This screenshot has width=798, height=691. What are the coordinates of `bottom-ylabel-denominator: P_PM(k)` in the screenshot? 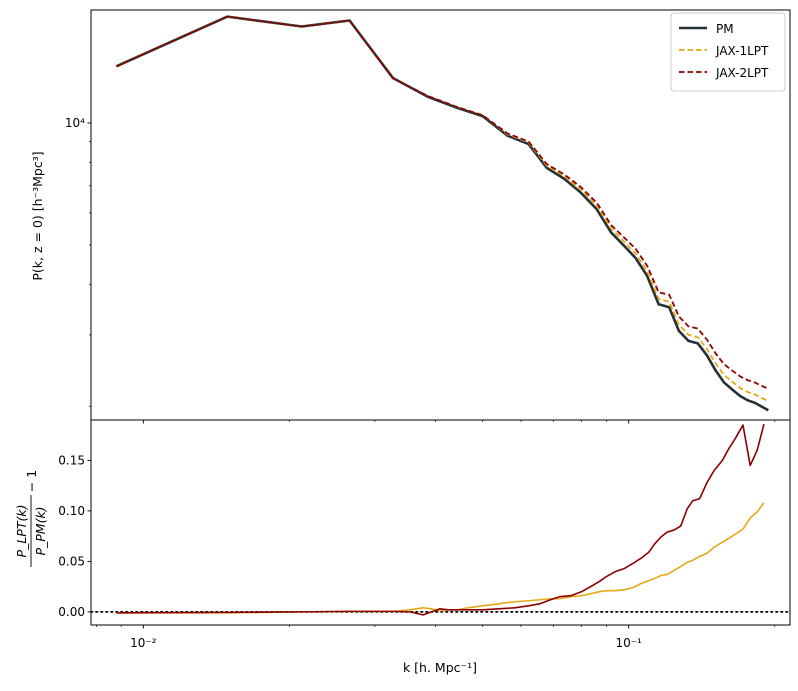 It's located at (40, 530).